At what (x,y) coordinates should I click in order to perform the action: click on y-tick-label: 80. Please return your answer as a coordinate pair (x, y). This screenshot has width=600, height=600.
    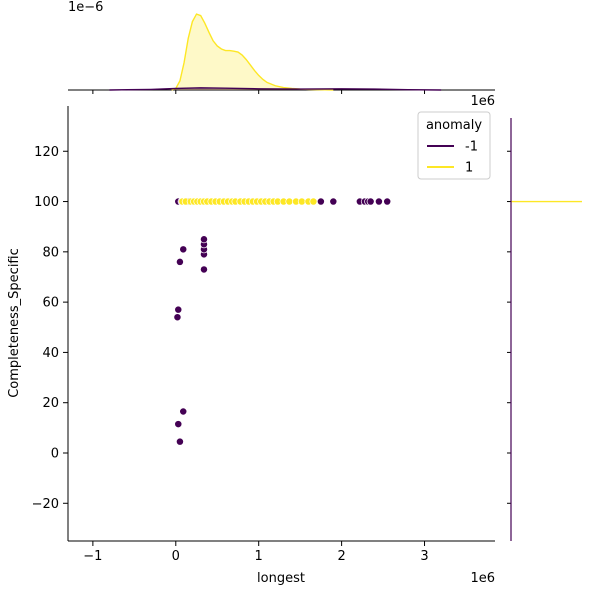
    Looking at the image, I should click on (50, 252).